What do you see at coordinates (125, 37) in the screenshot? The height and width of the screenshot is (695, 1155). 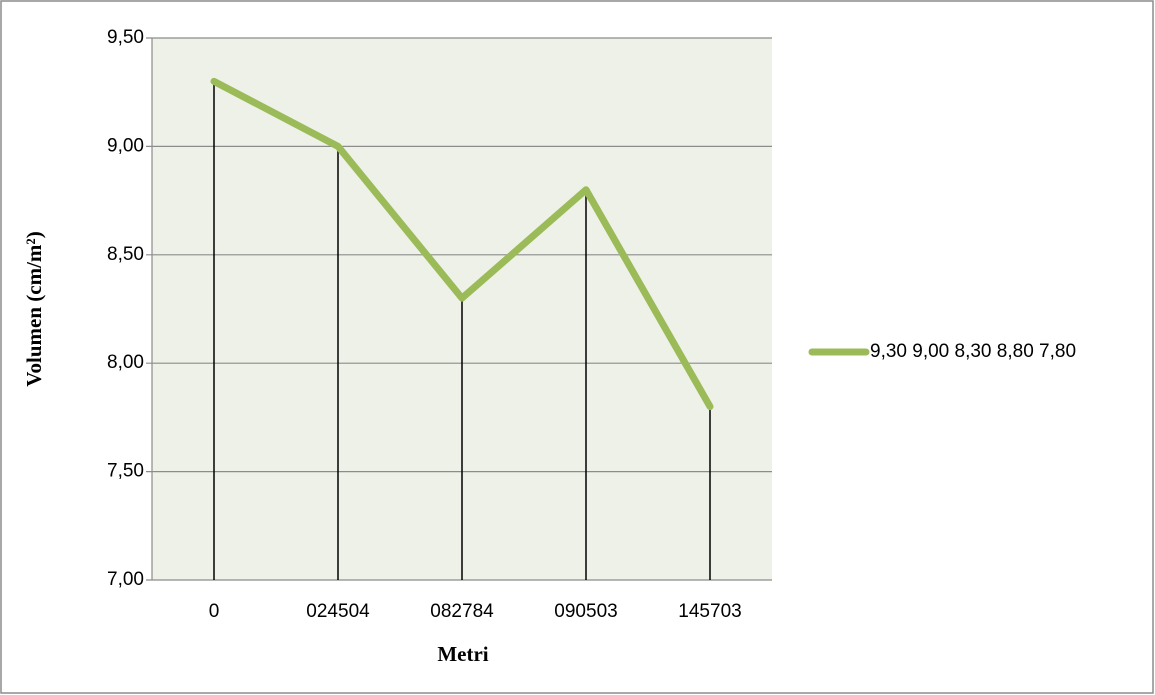 I see `y-tick-label: 9,50` at bounding box center [125, 37].